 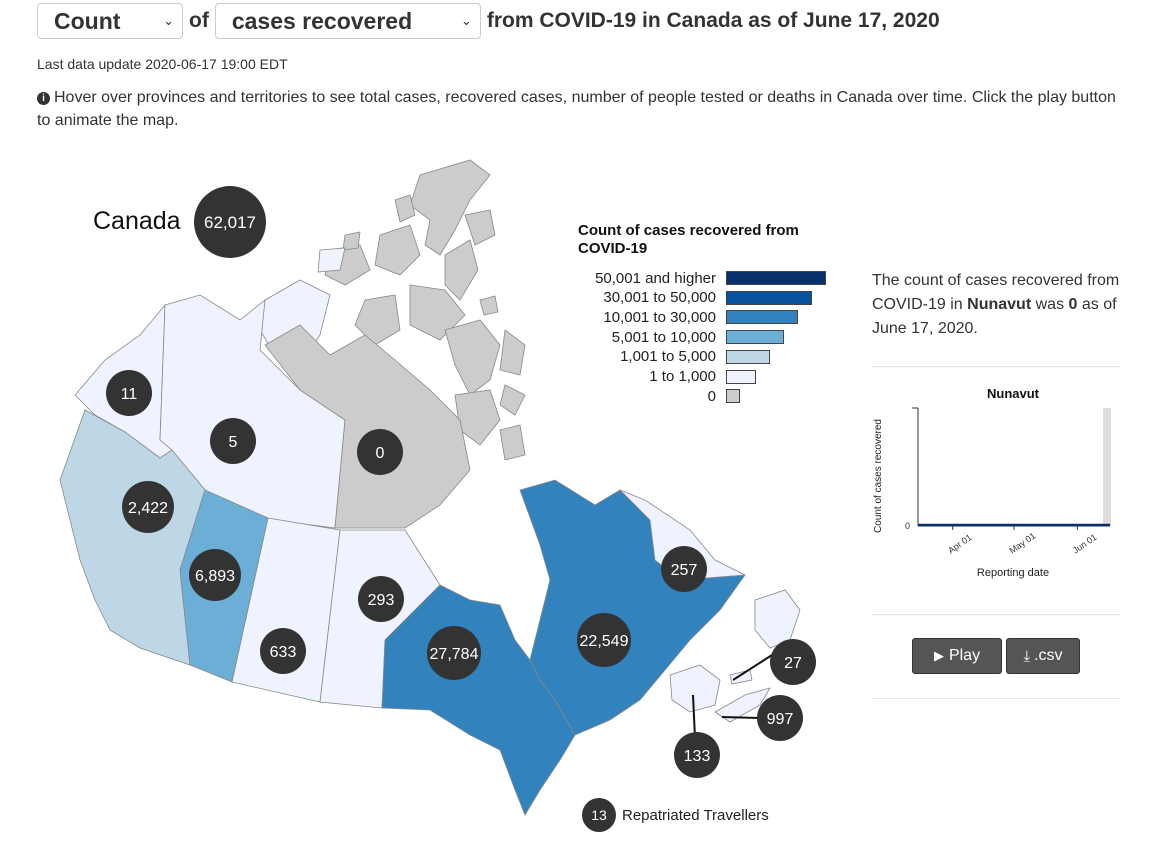 I want to click on bubble-alberta: 6,893, so click(x=215, y=575).